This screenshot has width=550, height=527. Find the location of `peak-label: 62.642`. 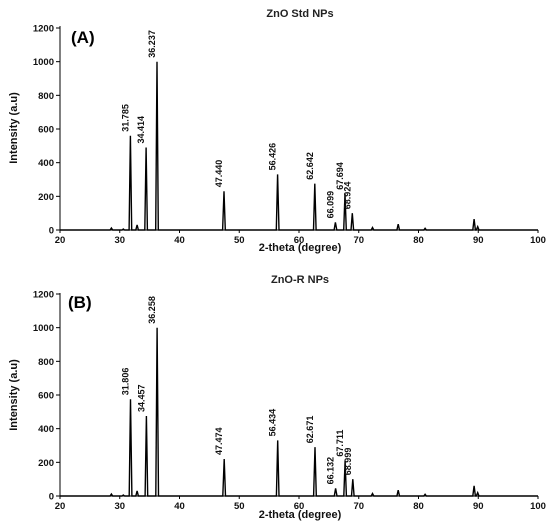

peak-label: 62.642 is located at coordinates (310, 166).